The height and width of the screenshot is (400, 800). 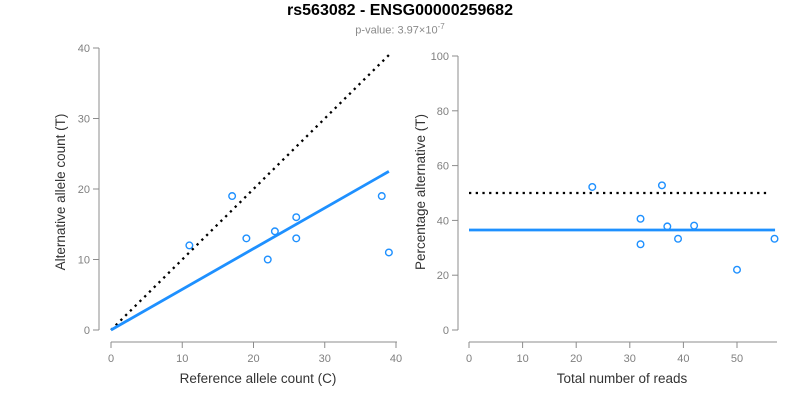 I want to click on y-tick-label: 100, so click(x=440, y=57).